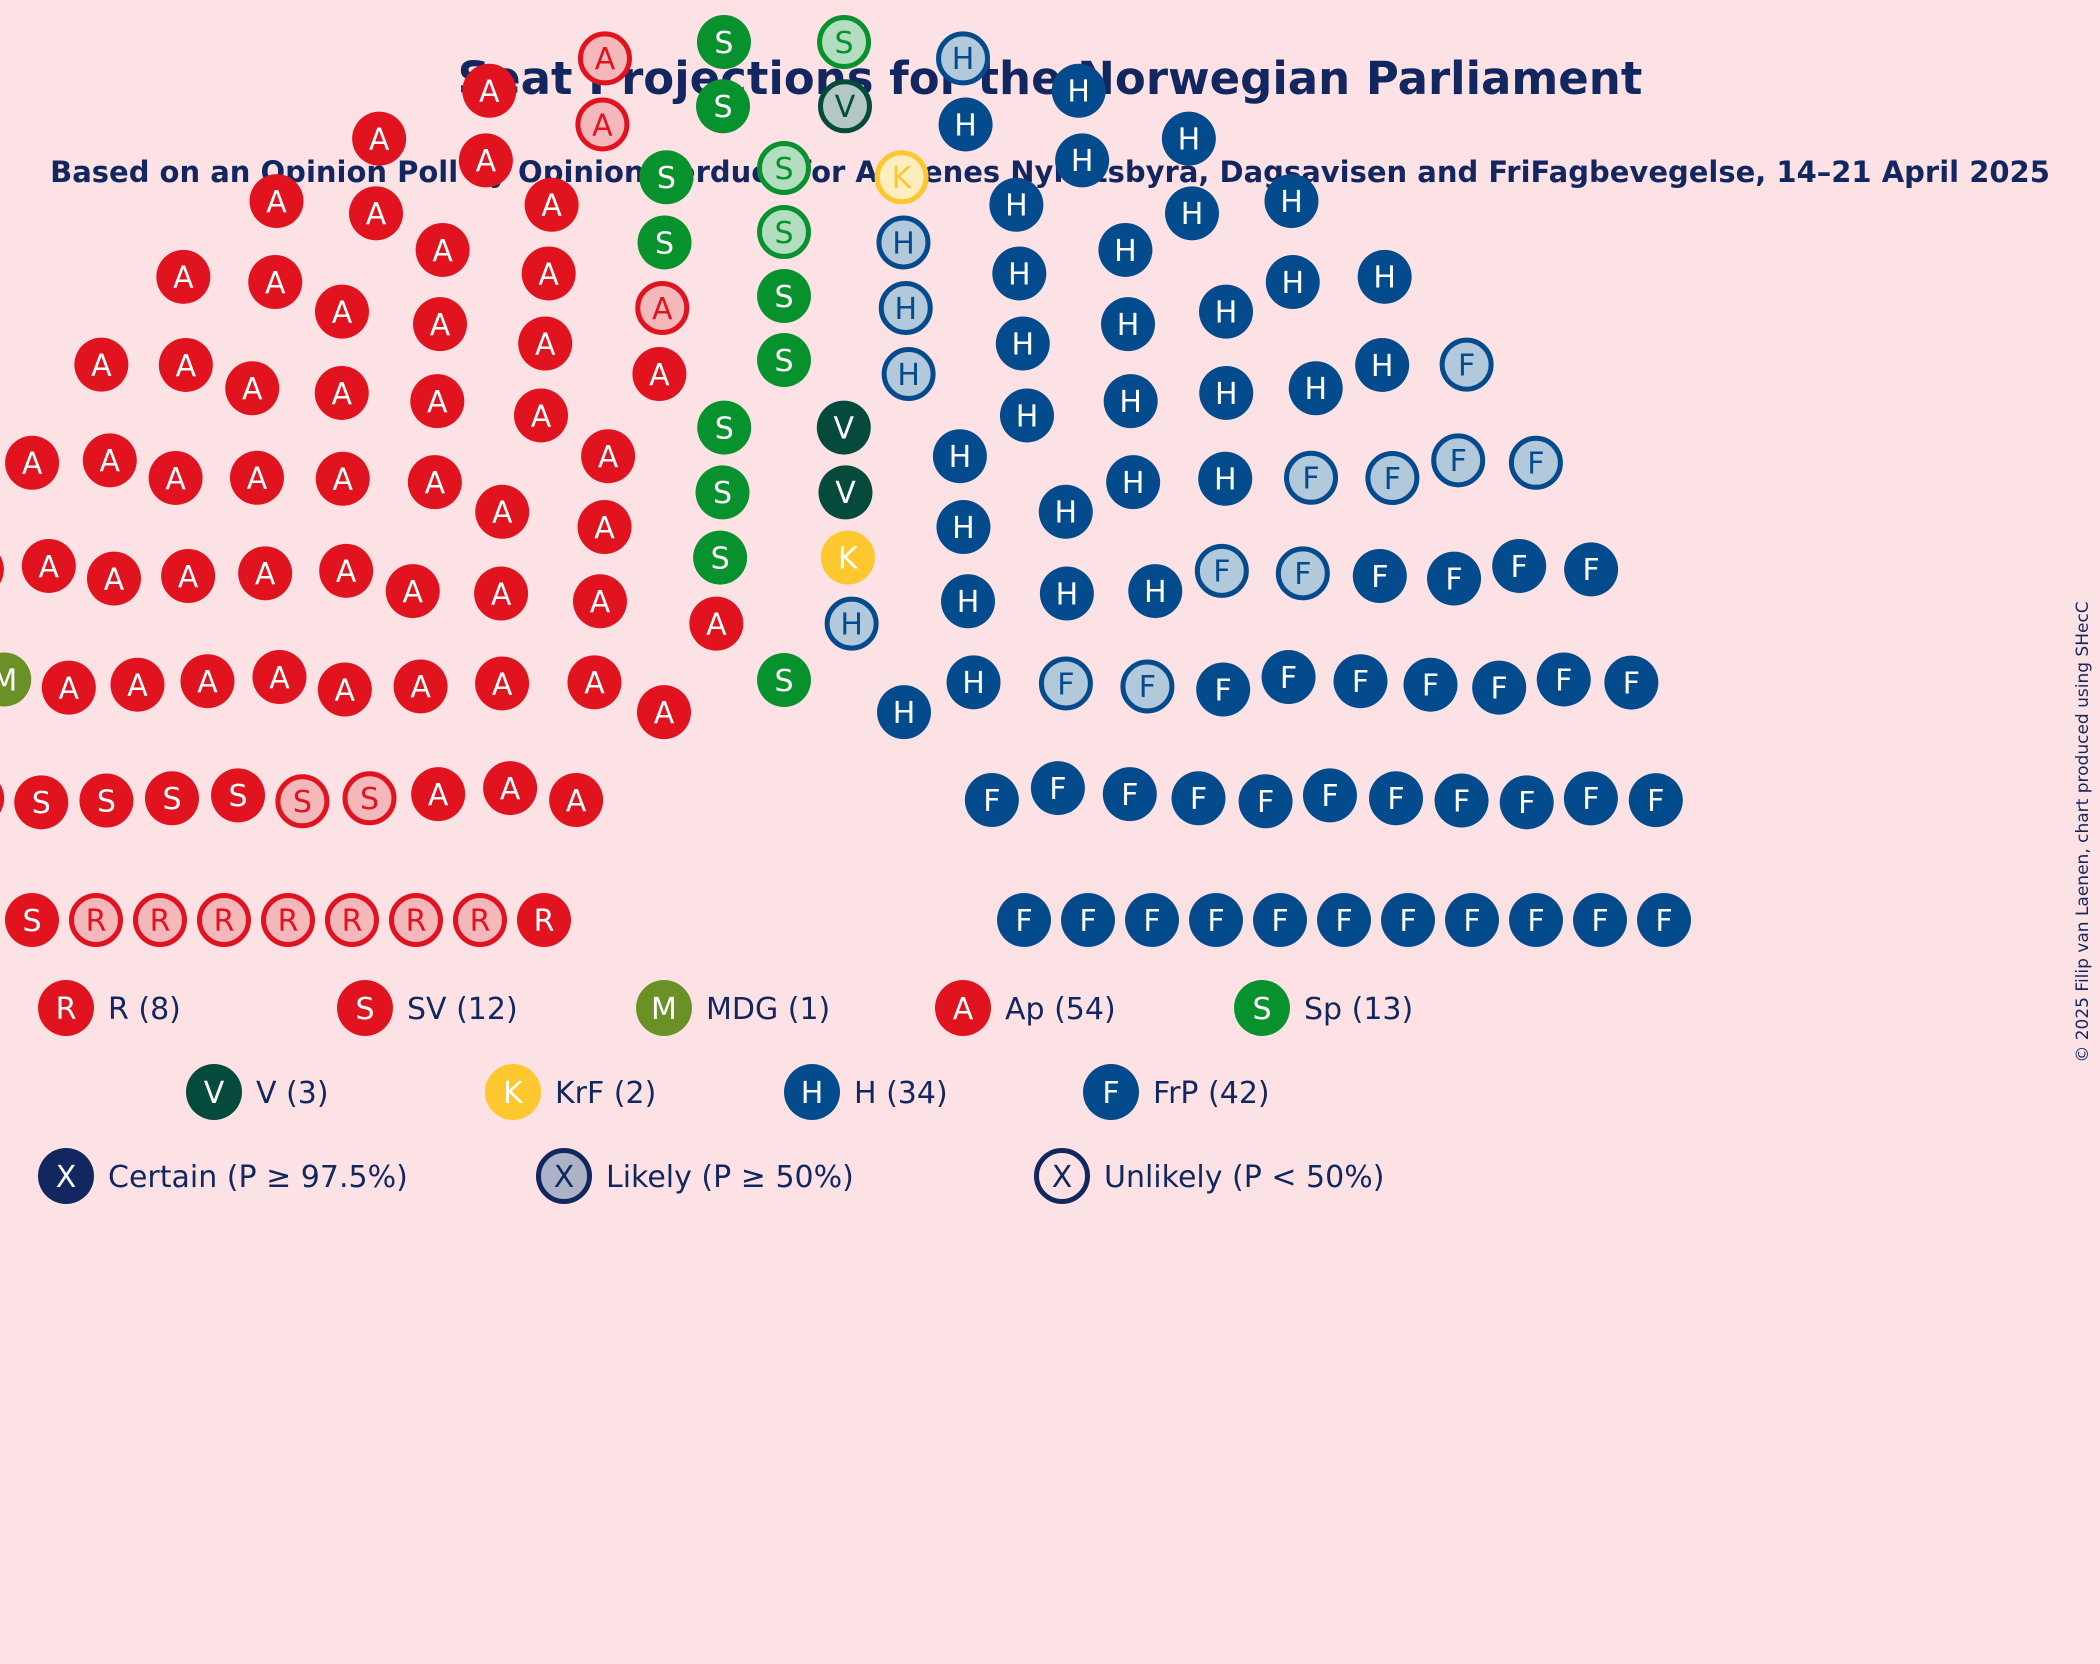 The height and width of the screenshot is (1664, 2100). I want to click on legend-label: Ap (54), so click(1060, 1009).